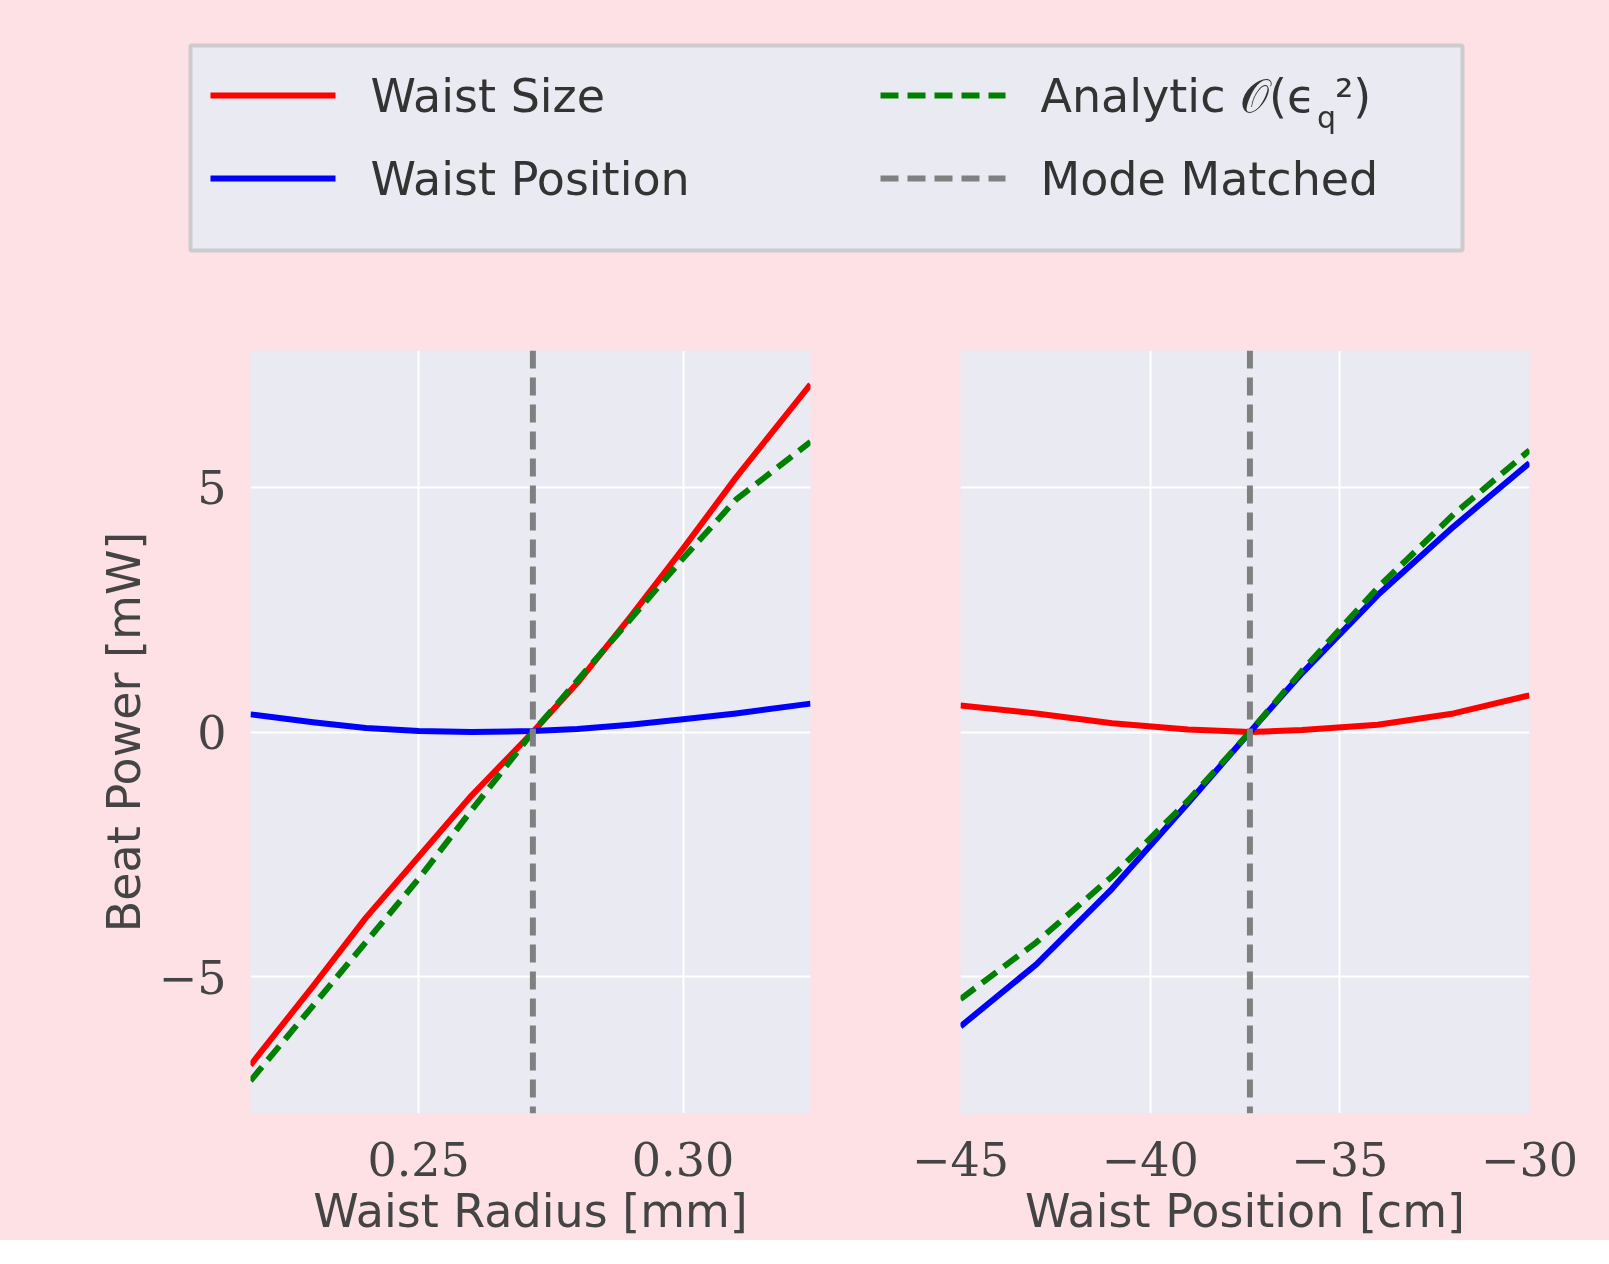 The image size is (1609, 1264). Describe the element at coordinates (212, 488) in the screenshot. I see `y-tick-label: 5` at that location.